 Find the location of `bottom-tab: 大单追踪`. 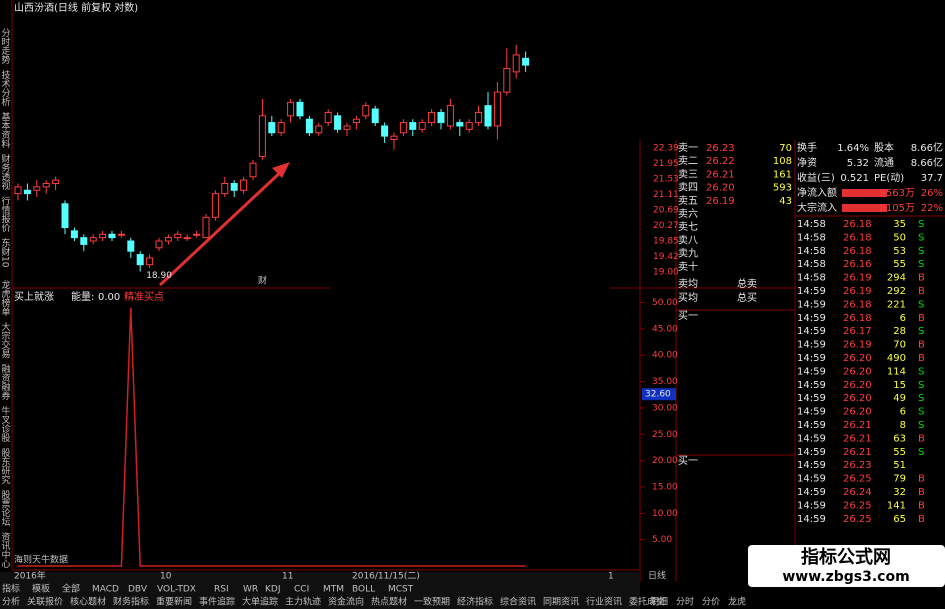

bottom-tab: 大单追踪 is located at coordinates (260, 602).